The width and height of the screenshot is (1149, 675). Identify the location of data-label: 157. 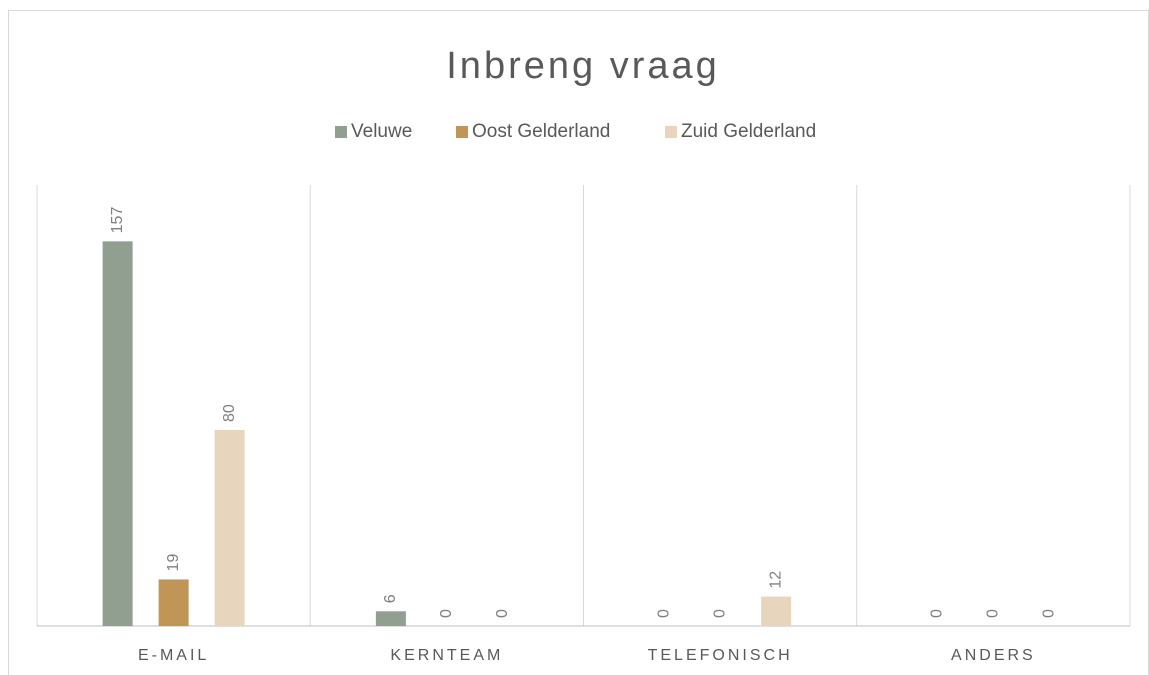
(117, 220).